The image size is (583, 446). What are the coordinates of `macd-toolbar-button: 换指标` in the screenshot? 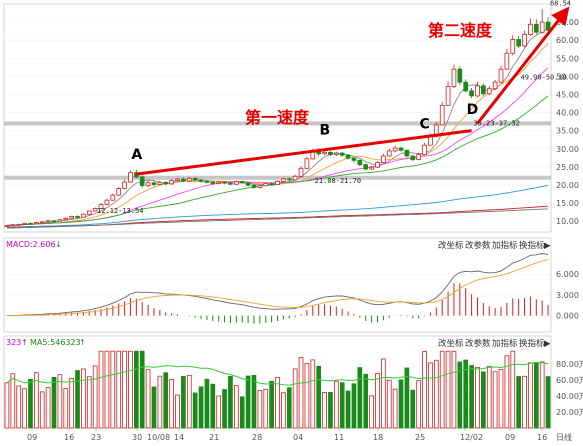 It's located at (532, 245).